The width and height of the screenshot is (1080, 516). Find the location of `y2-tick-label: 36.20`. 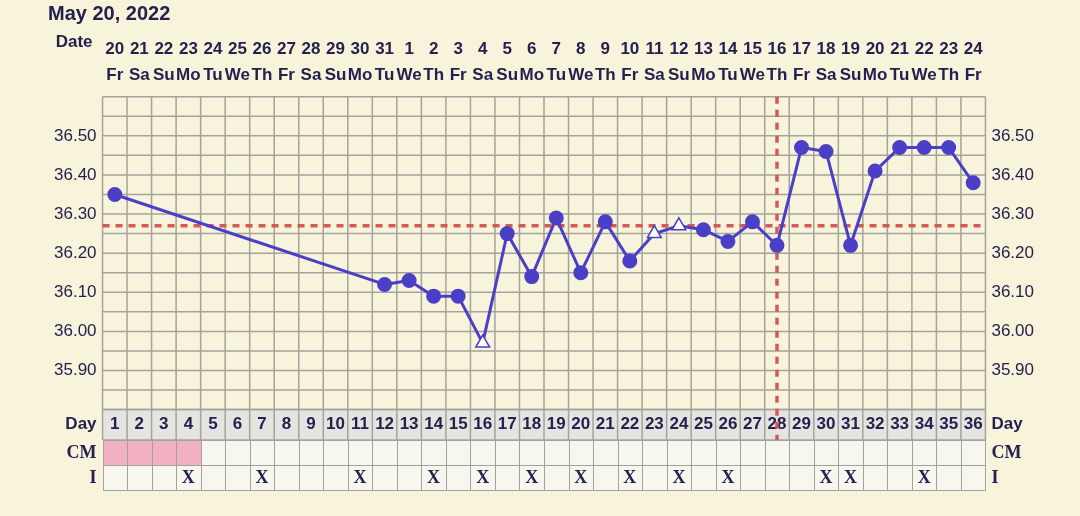

y2-tick-label: 36.20 is located at coordinates (1013, 252).